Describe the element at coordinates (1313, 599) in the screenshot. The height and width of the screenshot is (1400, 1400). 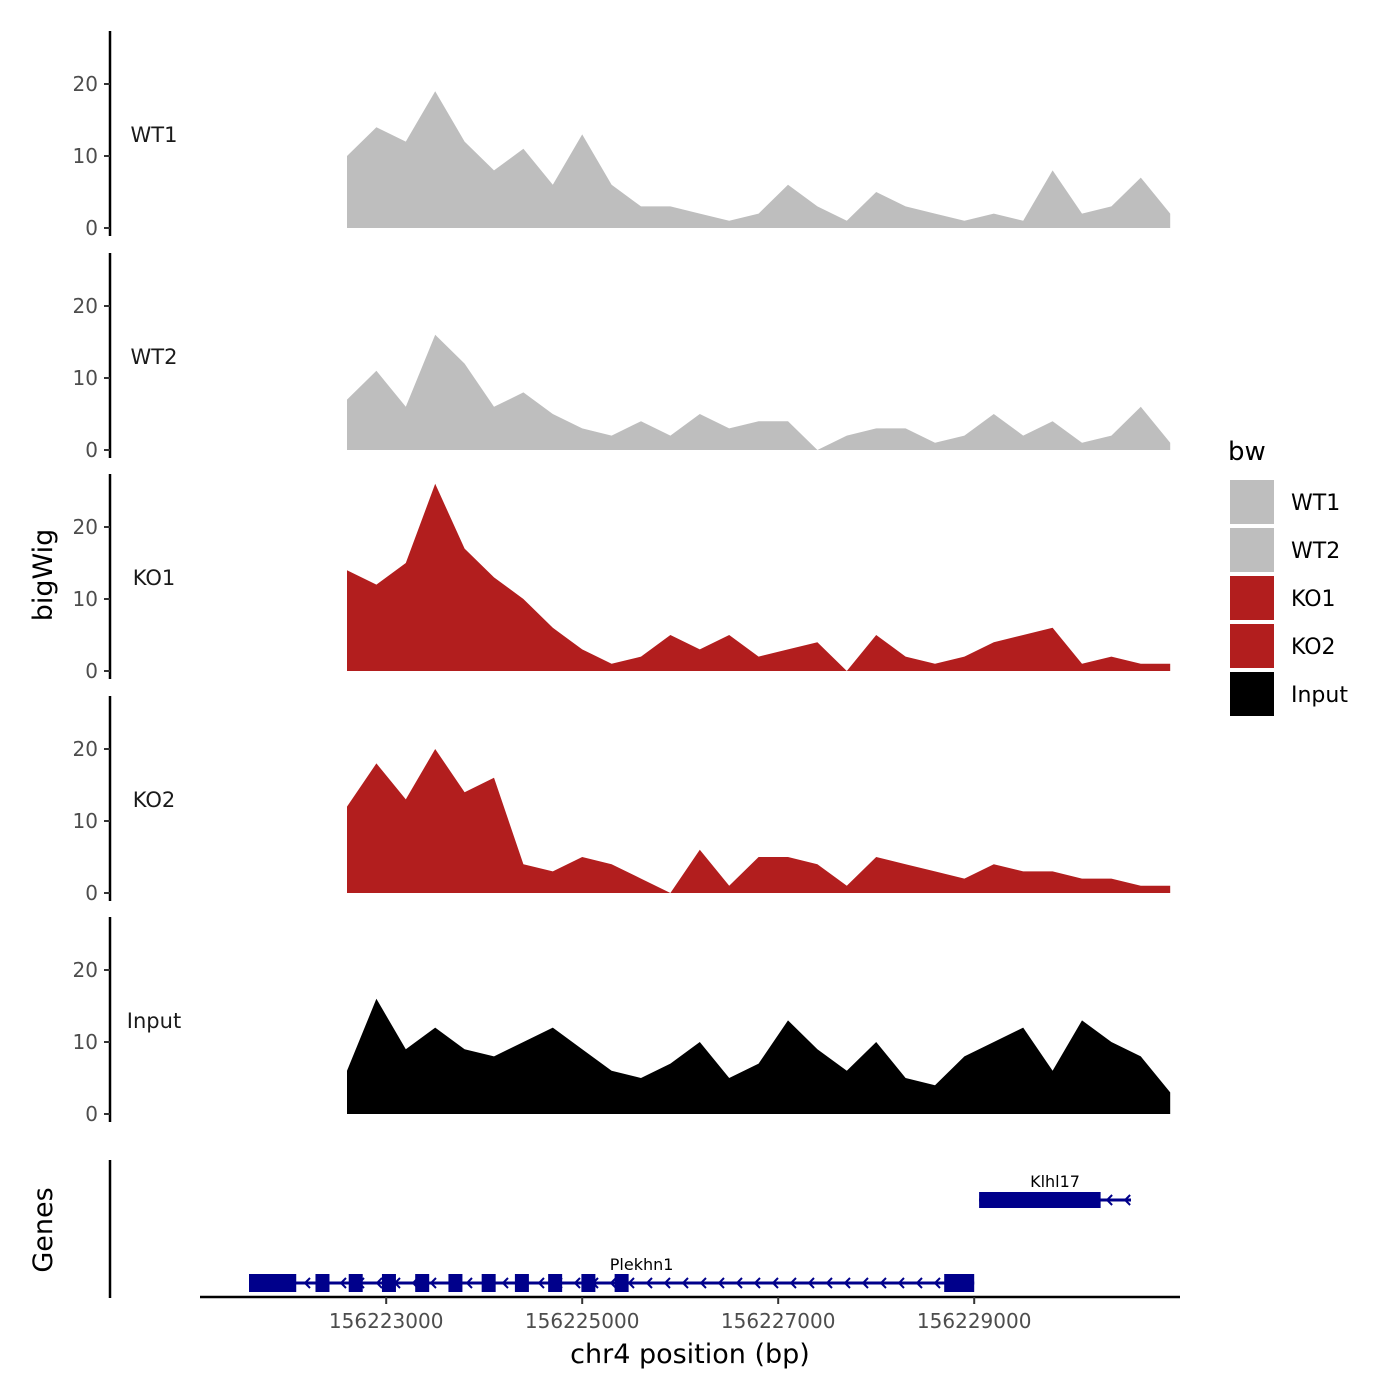
I see `legend-label: KO1` at that location.